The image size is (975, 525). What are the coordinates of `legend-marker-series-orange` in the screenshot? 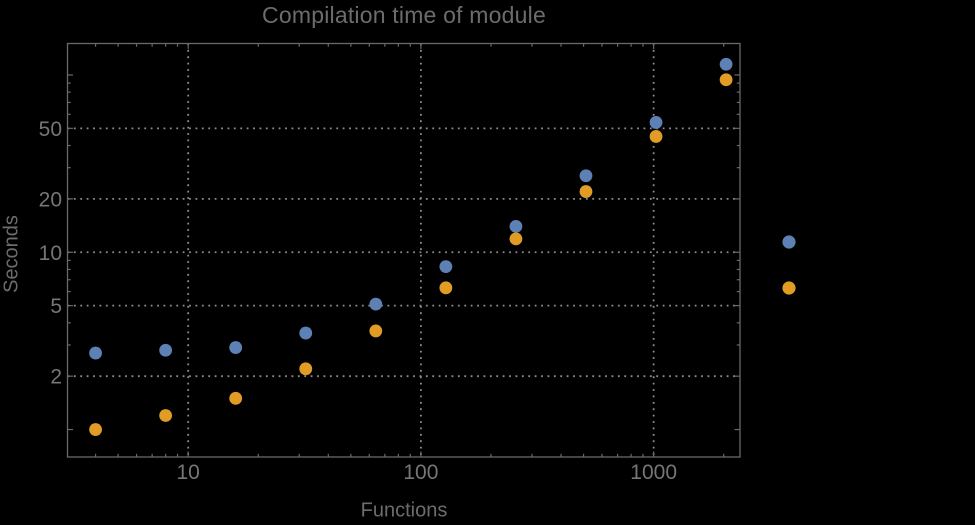 It's located at (789, 288).